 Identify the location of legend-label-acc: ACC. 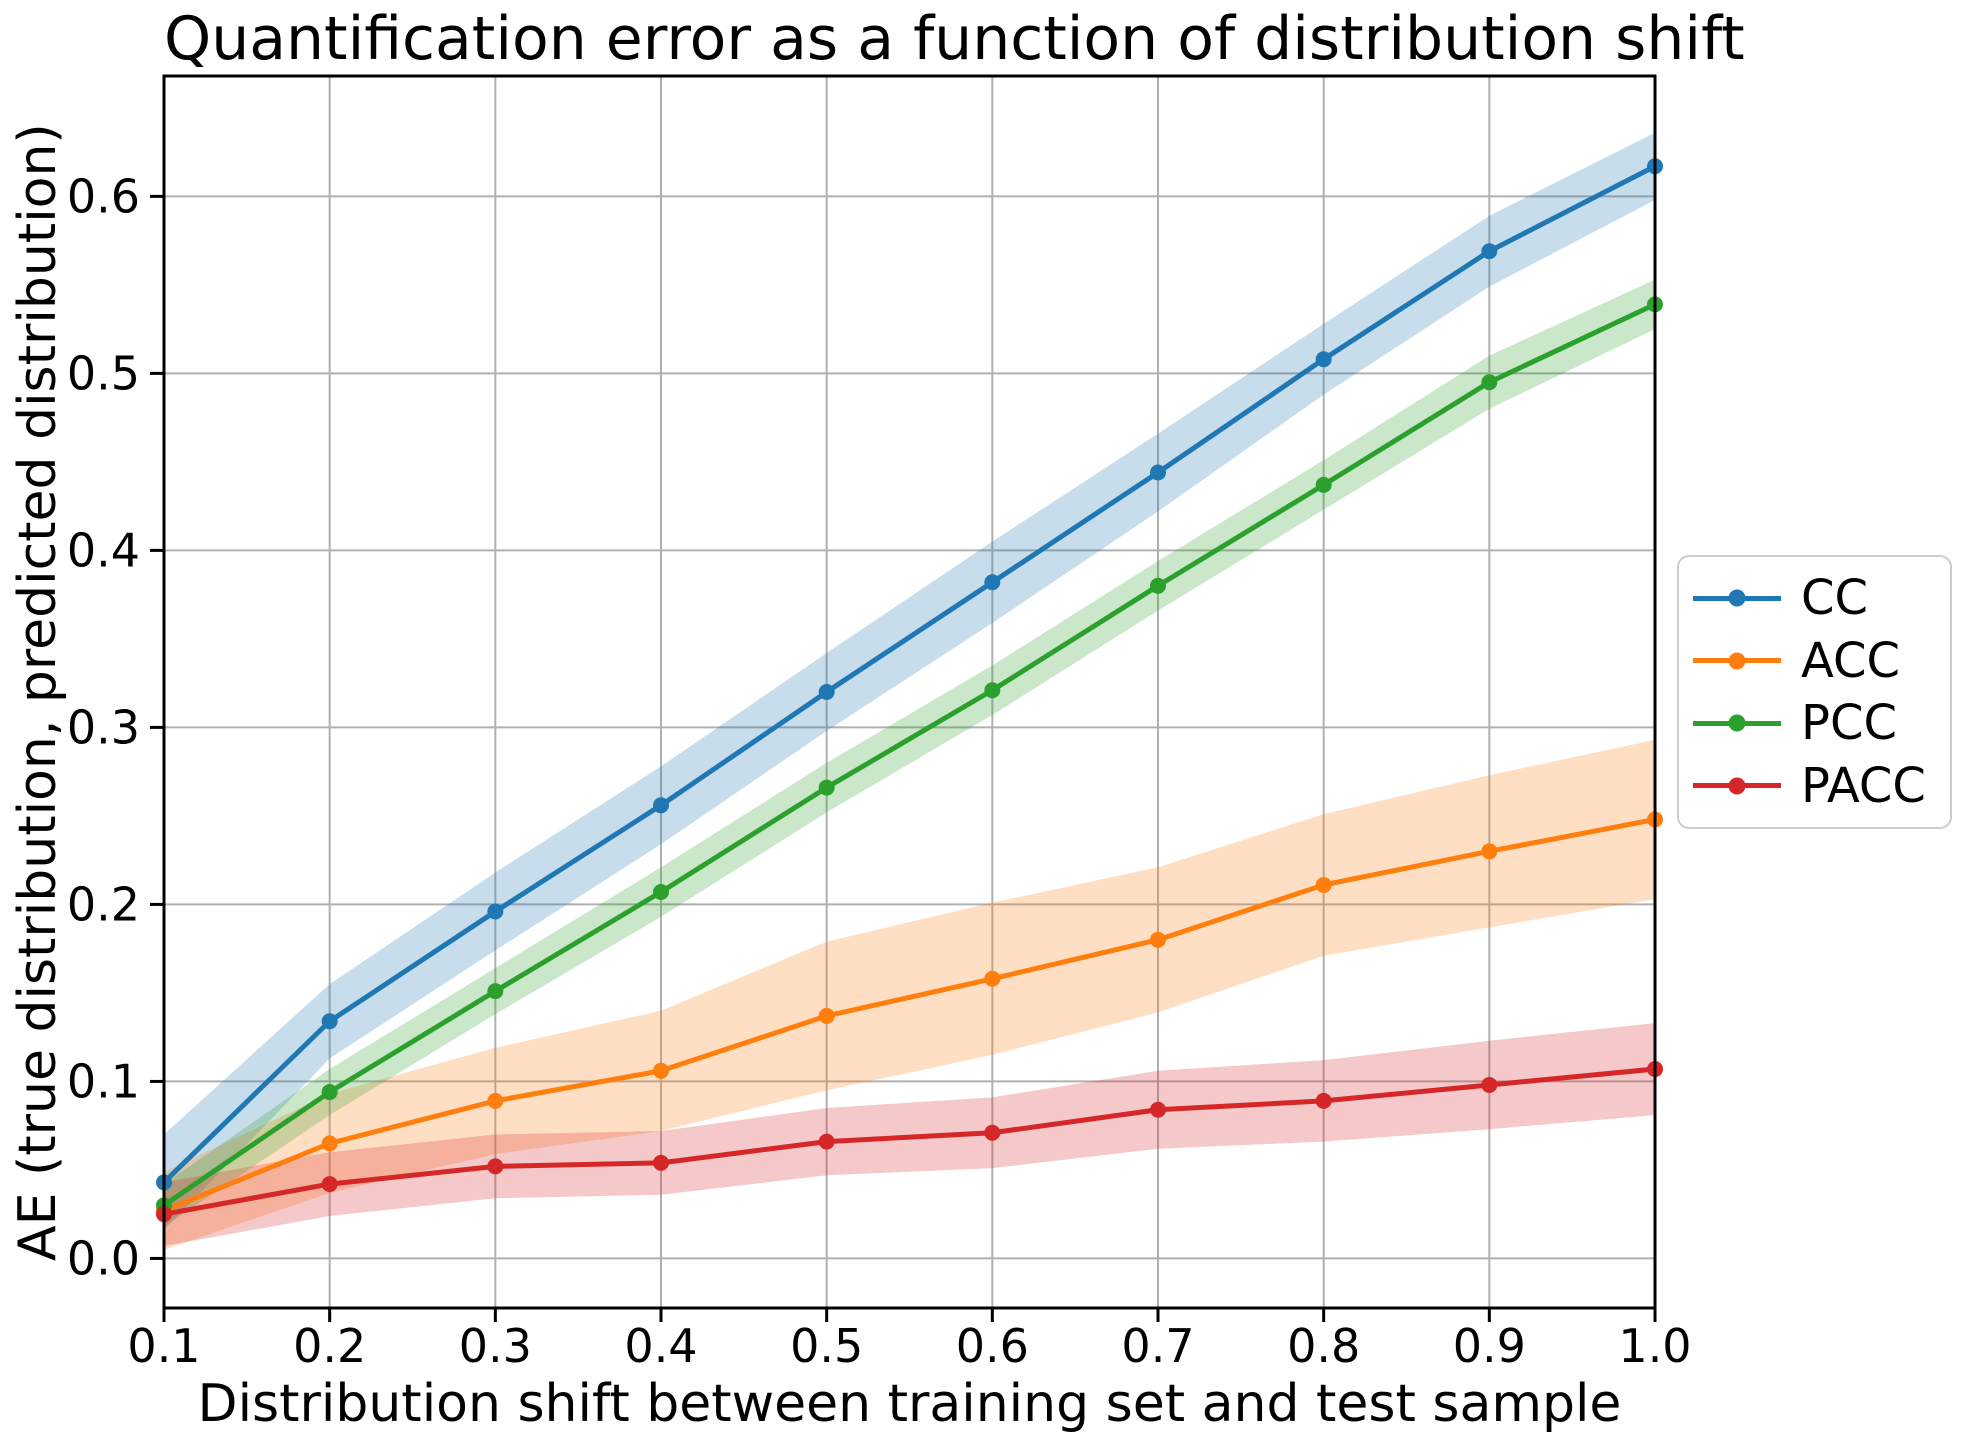
(1851, 660).